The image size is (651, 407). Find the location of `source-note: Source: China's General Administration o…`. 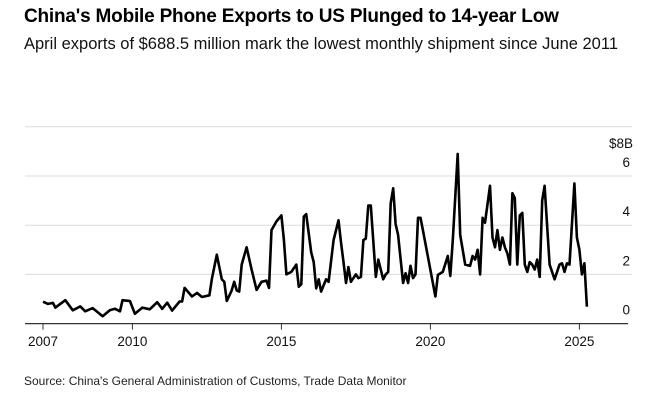

source-note: Source: China's General Administration o… is located at coordinates (215, 381).